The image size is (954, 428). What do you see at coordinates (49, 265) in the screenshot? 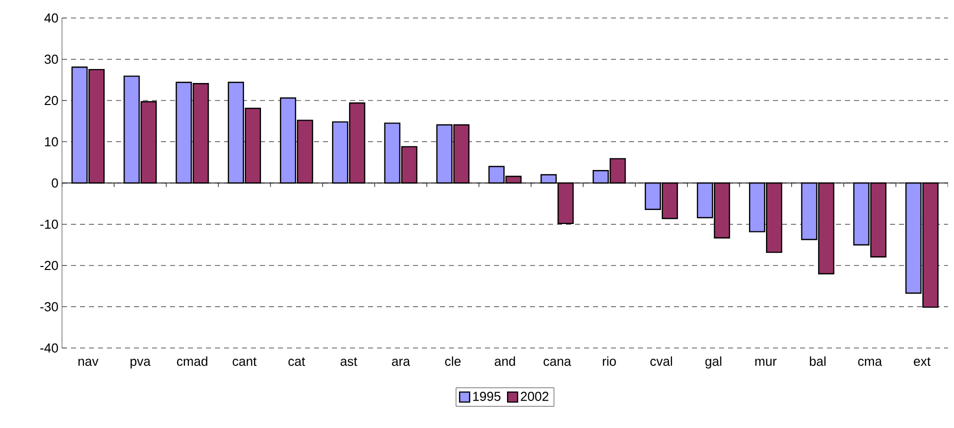
I see `y-tick-label: -20` at bounding box center [49, 265].